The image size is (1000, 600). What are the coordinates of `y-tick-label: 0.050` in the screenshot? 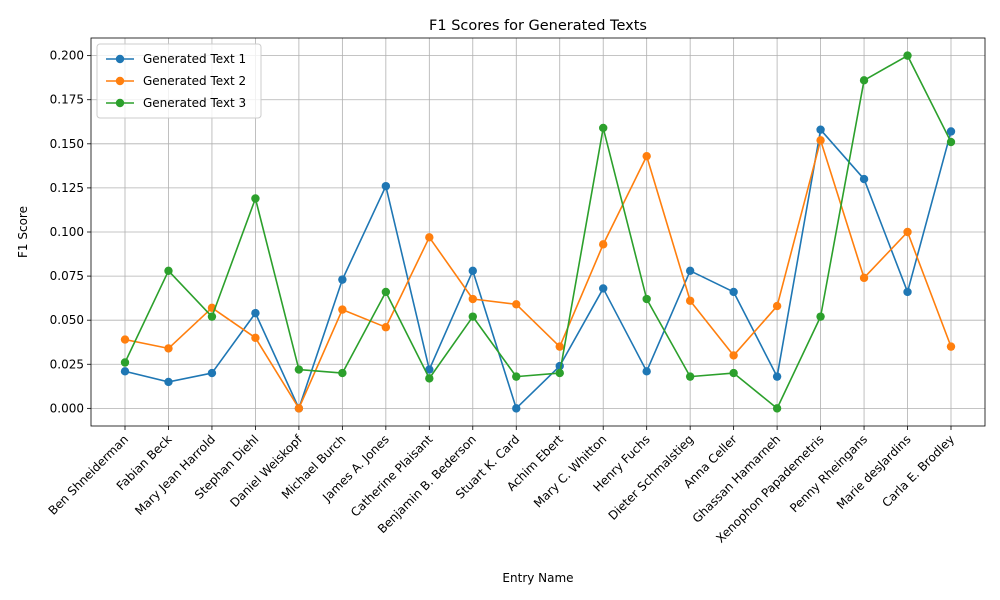 It's located at (67, 320).